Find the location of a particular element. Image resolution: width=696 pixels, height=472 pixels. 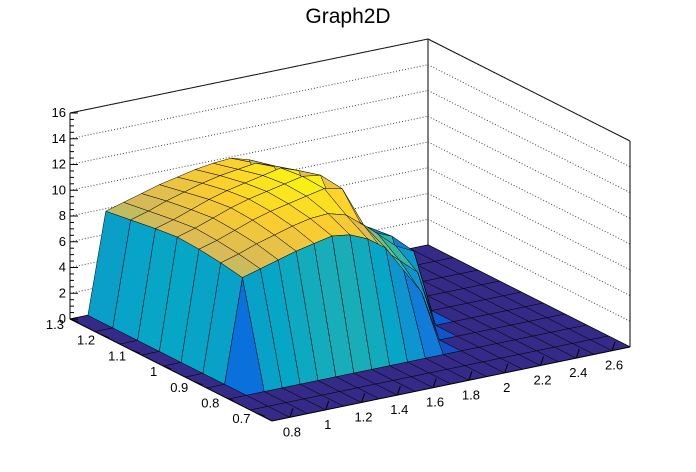

z-tick-label-2: 4 is located at coordinates (62, 267).